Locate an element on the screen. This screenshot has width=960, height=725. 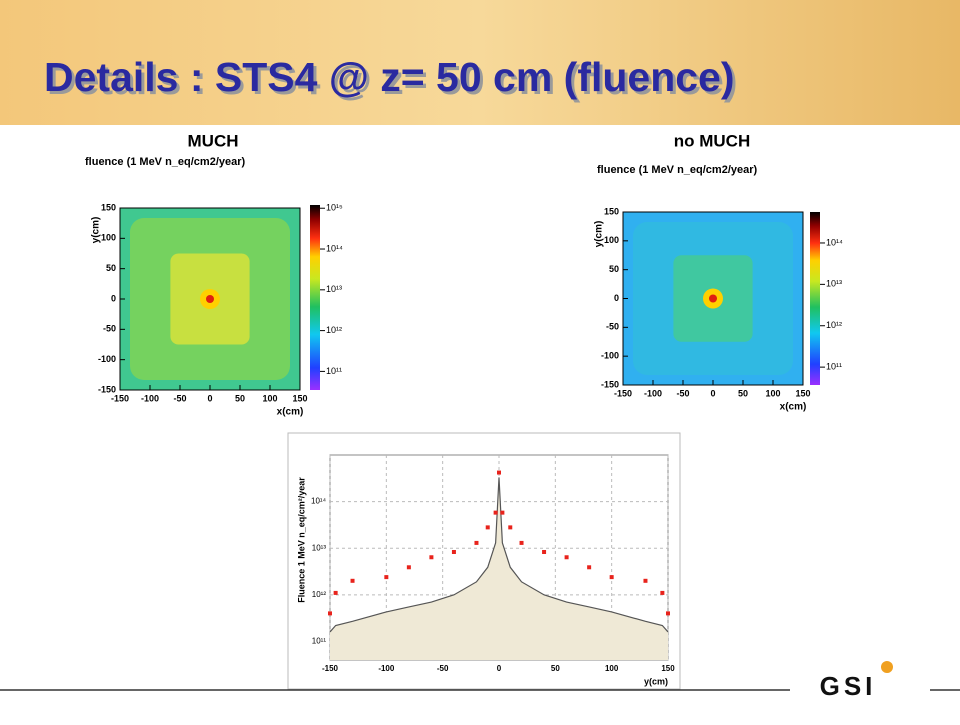
profile-line is located at coordinates (499, 555).